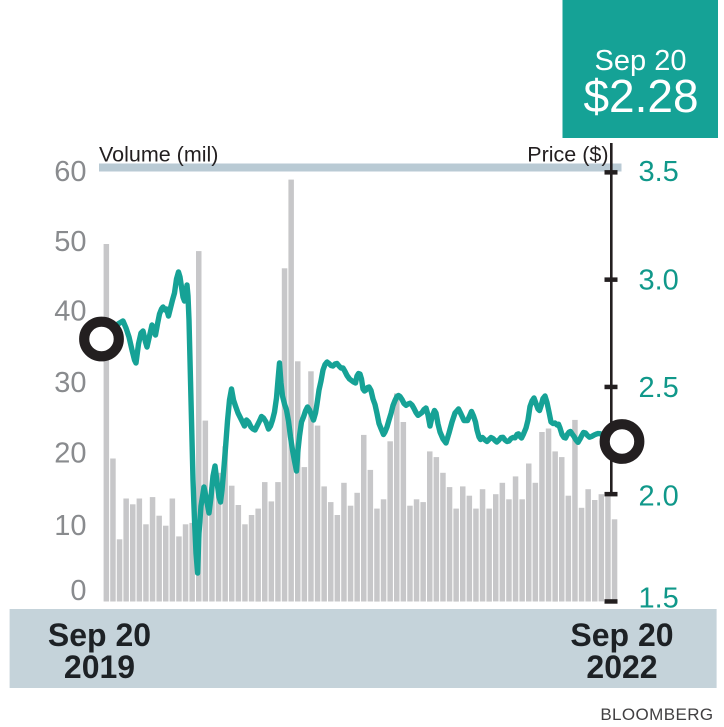 The image size is (724, 727). What do you see at coordinates (656, 714) in the screenshot?
I see `svg-text: BLOOMBERG` at bounding box center [656, 714].